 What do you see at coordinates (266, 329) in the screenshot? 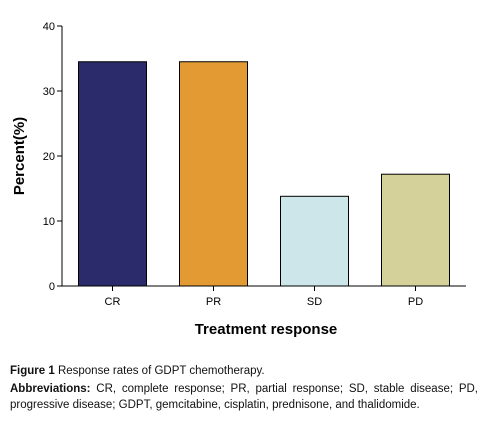
I see `x-axis-label: Treatment response` at bounding box center [266, 329].